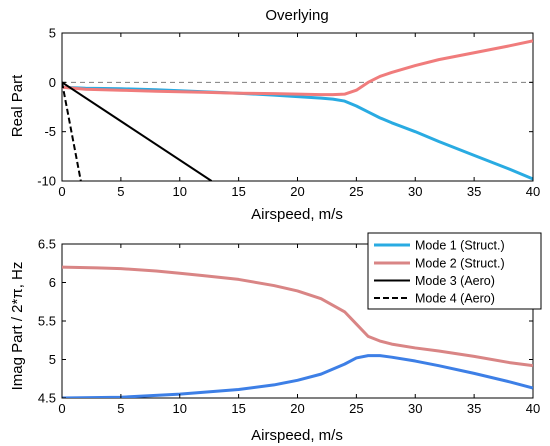 This screenshot has width=550, height=446. What do you see at coordinates (17, 105) in the screenshot?
I see `top-chart-ylabel: Real Part` at bounding box center [17, 105].